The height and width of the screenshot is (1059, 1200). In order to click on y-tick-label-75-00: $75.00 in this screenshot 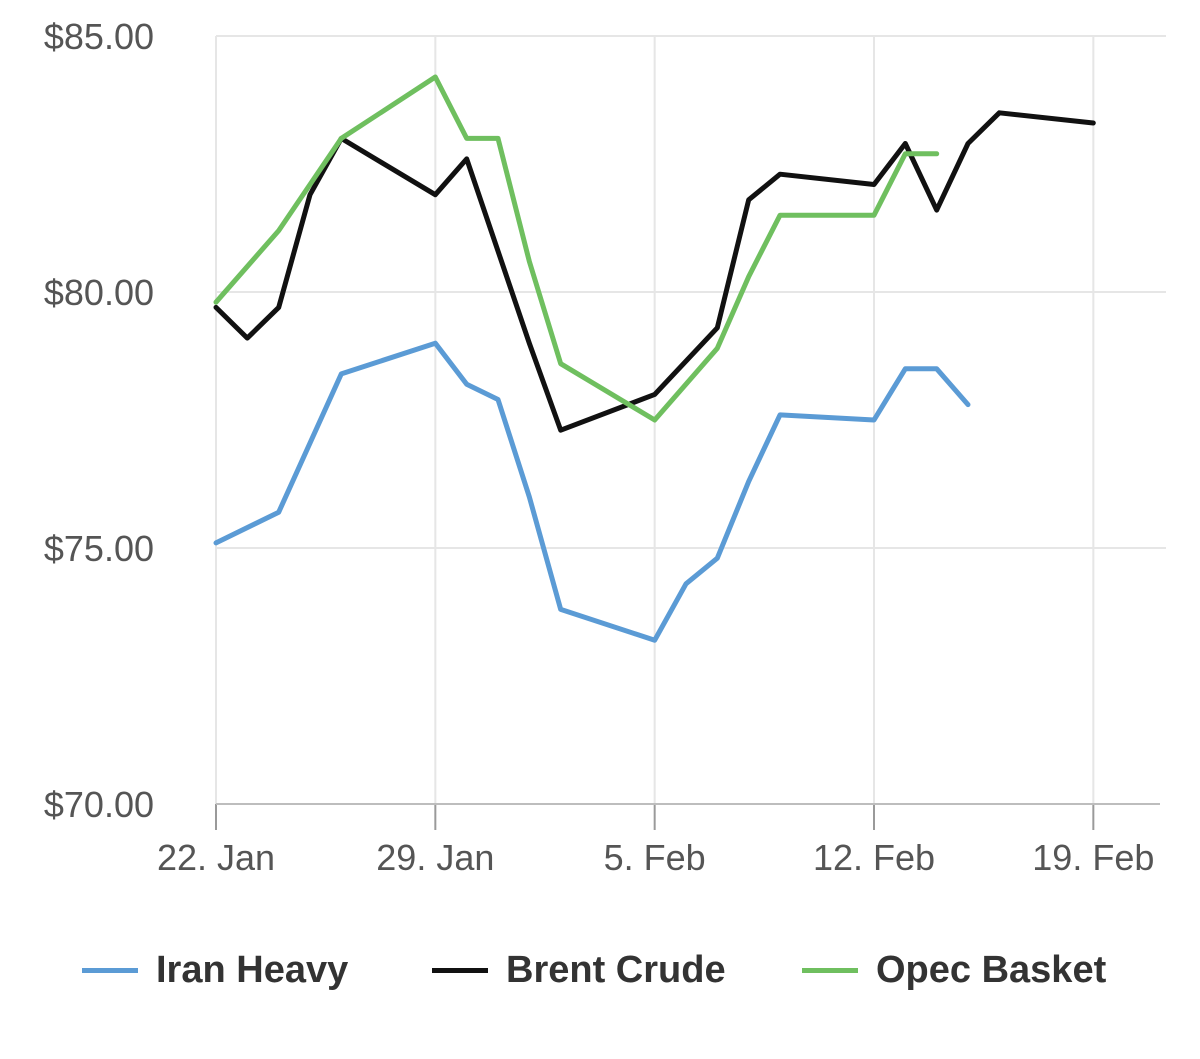, I will do `click(99, 548)`.